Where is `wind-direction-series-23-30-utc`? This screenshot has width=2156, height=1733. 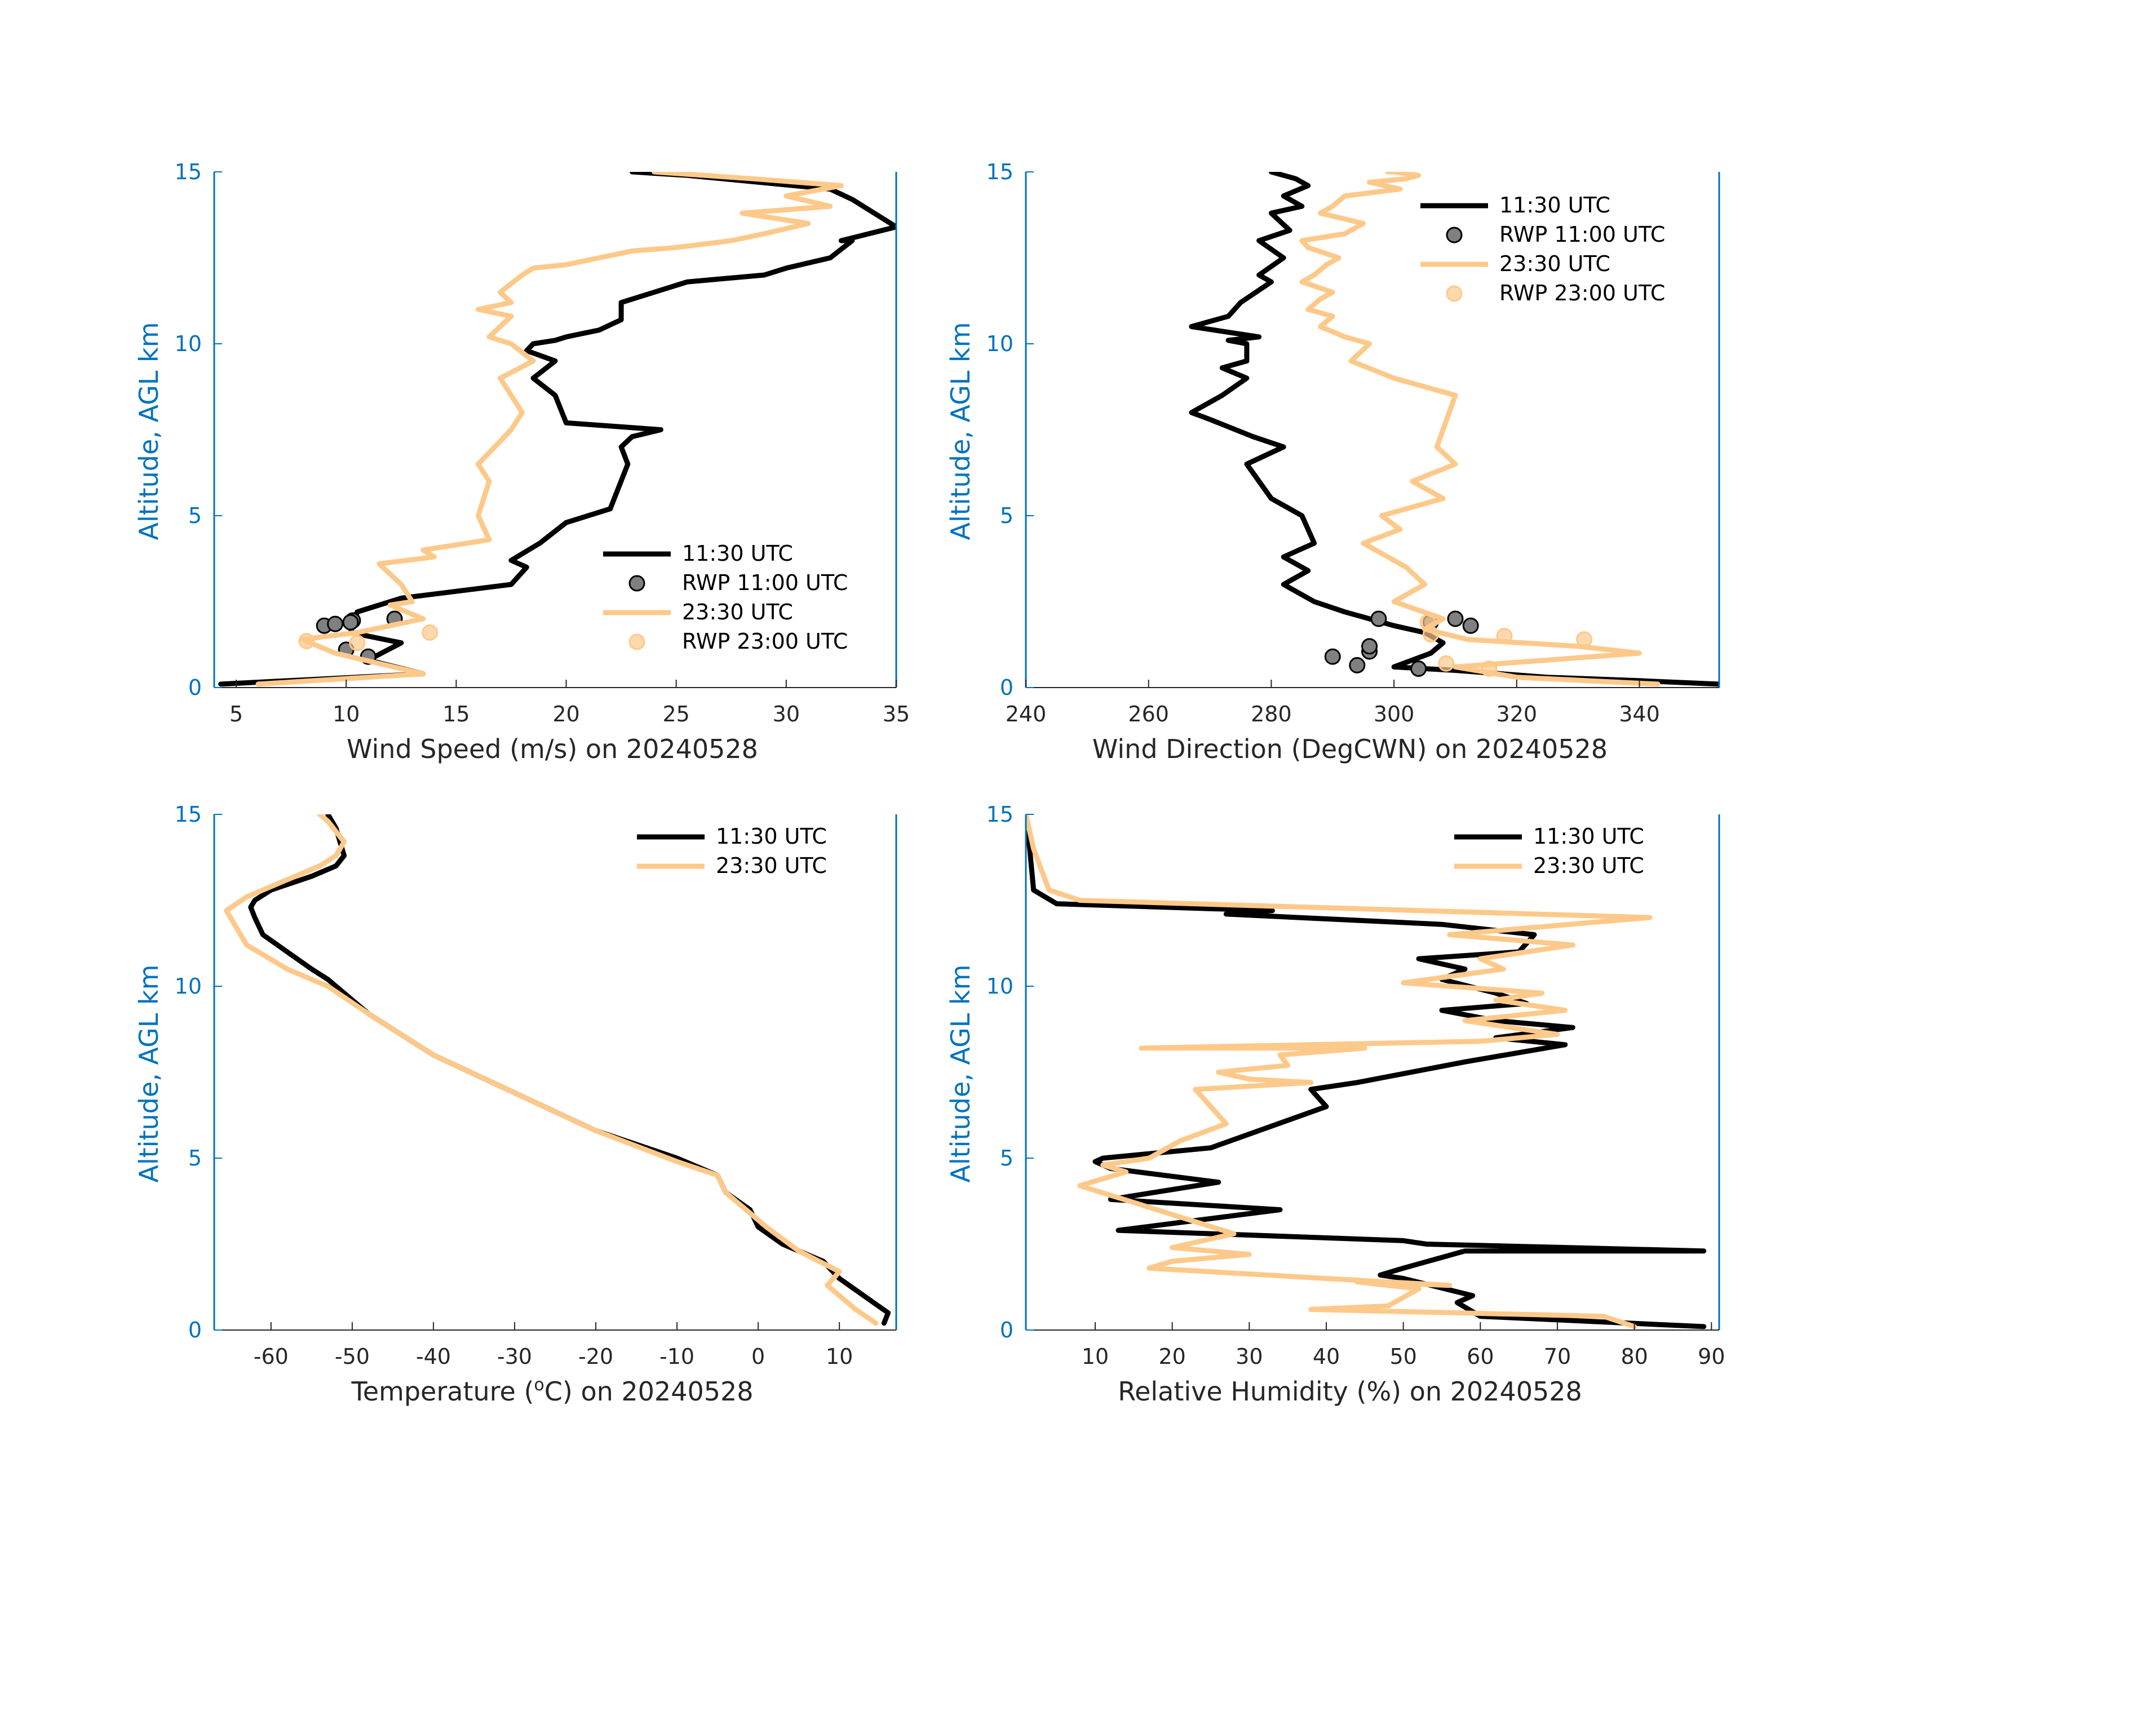
wind-direction-series-23-30-utc is located at coordinates (1480, 429).